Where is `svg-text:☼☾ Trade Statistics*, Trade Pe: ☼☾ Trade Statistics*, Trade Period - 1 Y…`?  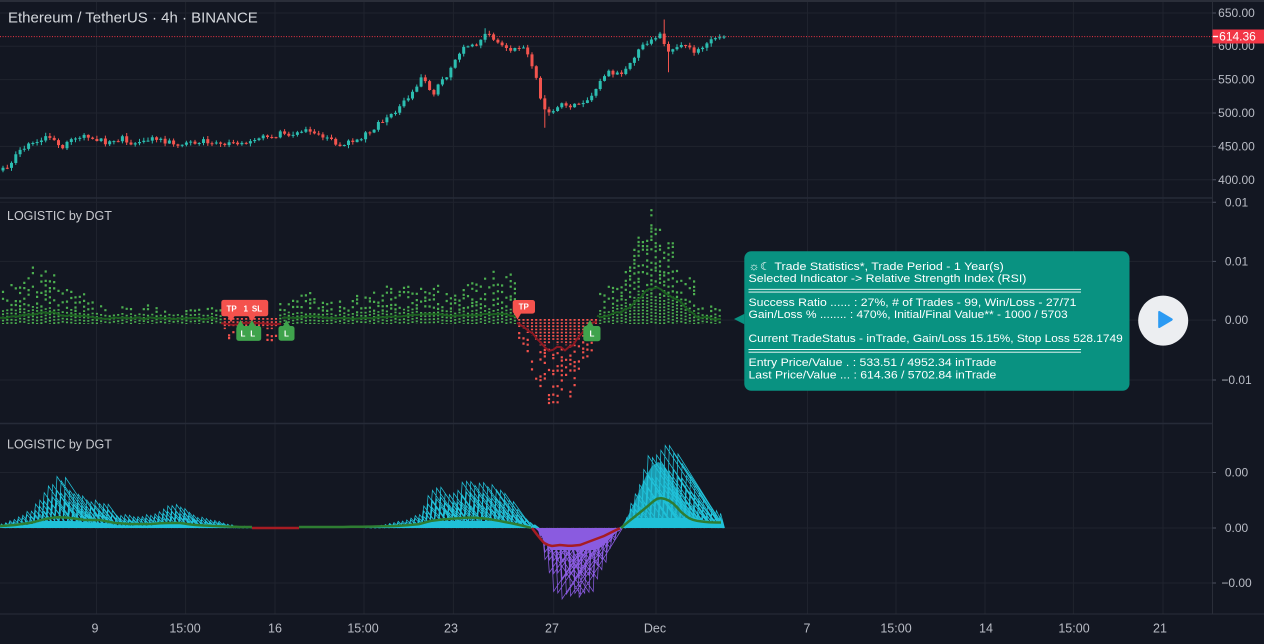 svg-text:☼☾ Trade Statistics*, Trade Pe: ☼☾ Trade Statistics*, Trade Period - 1 Y… is located at coordinates (876, 267).